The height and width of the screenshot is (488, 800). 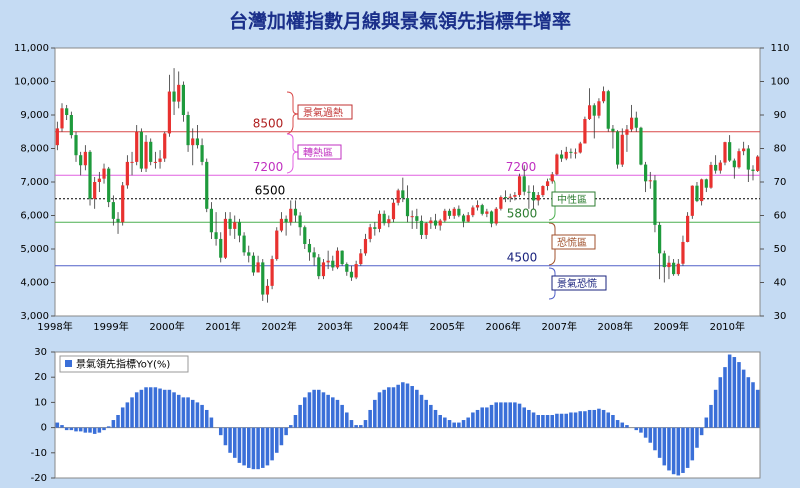 What do you see at coordinates (31, 48) in the screenshot?
I see `y-tick-label: 11,000` at bounding box center [31, 48].